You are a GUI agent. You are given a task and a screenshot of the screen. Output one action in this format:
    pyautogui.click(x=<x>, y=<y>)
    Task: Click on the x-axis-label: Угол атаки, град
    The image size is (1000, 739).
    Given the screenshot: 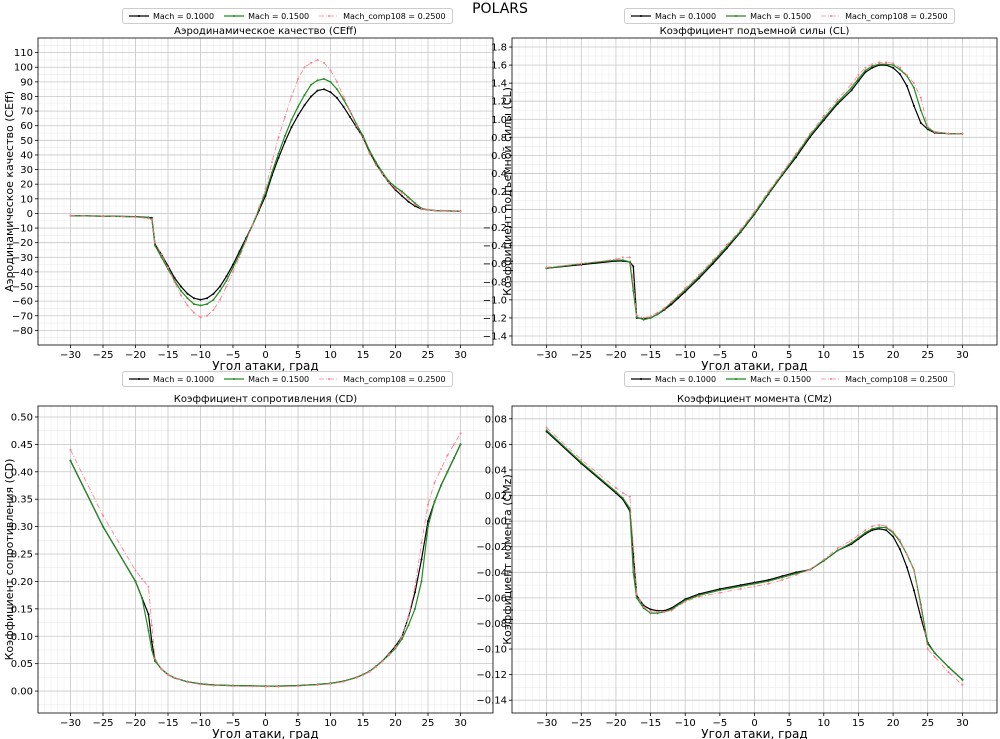 What is the action you would take?
    pyautogui.click(x=754, y=366)
    